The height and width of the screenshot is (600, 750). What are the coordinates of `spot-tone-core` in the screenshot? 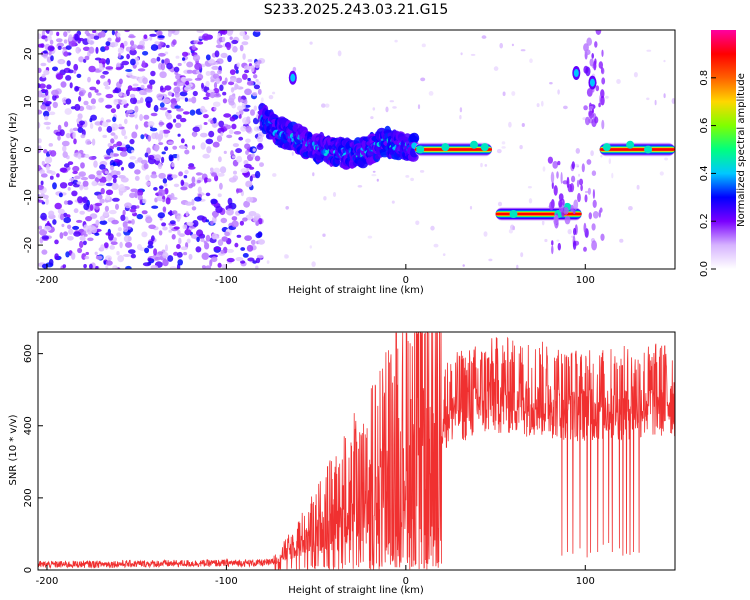 It's located at (293, 77).